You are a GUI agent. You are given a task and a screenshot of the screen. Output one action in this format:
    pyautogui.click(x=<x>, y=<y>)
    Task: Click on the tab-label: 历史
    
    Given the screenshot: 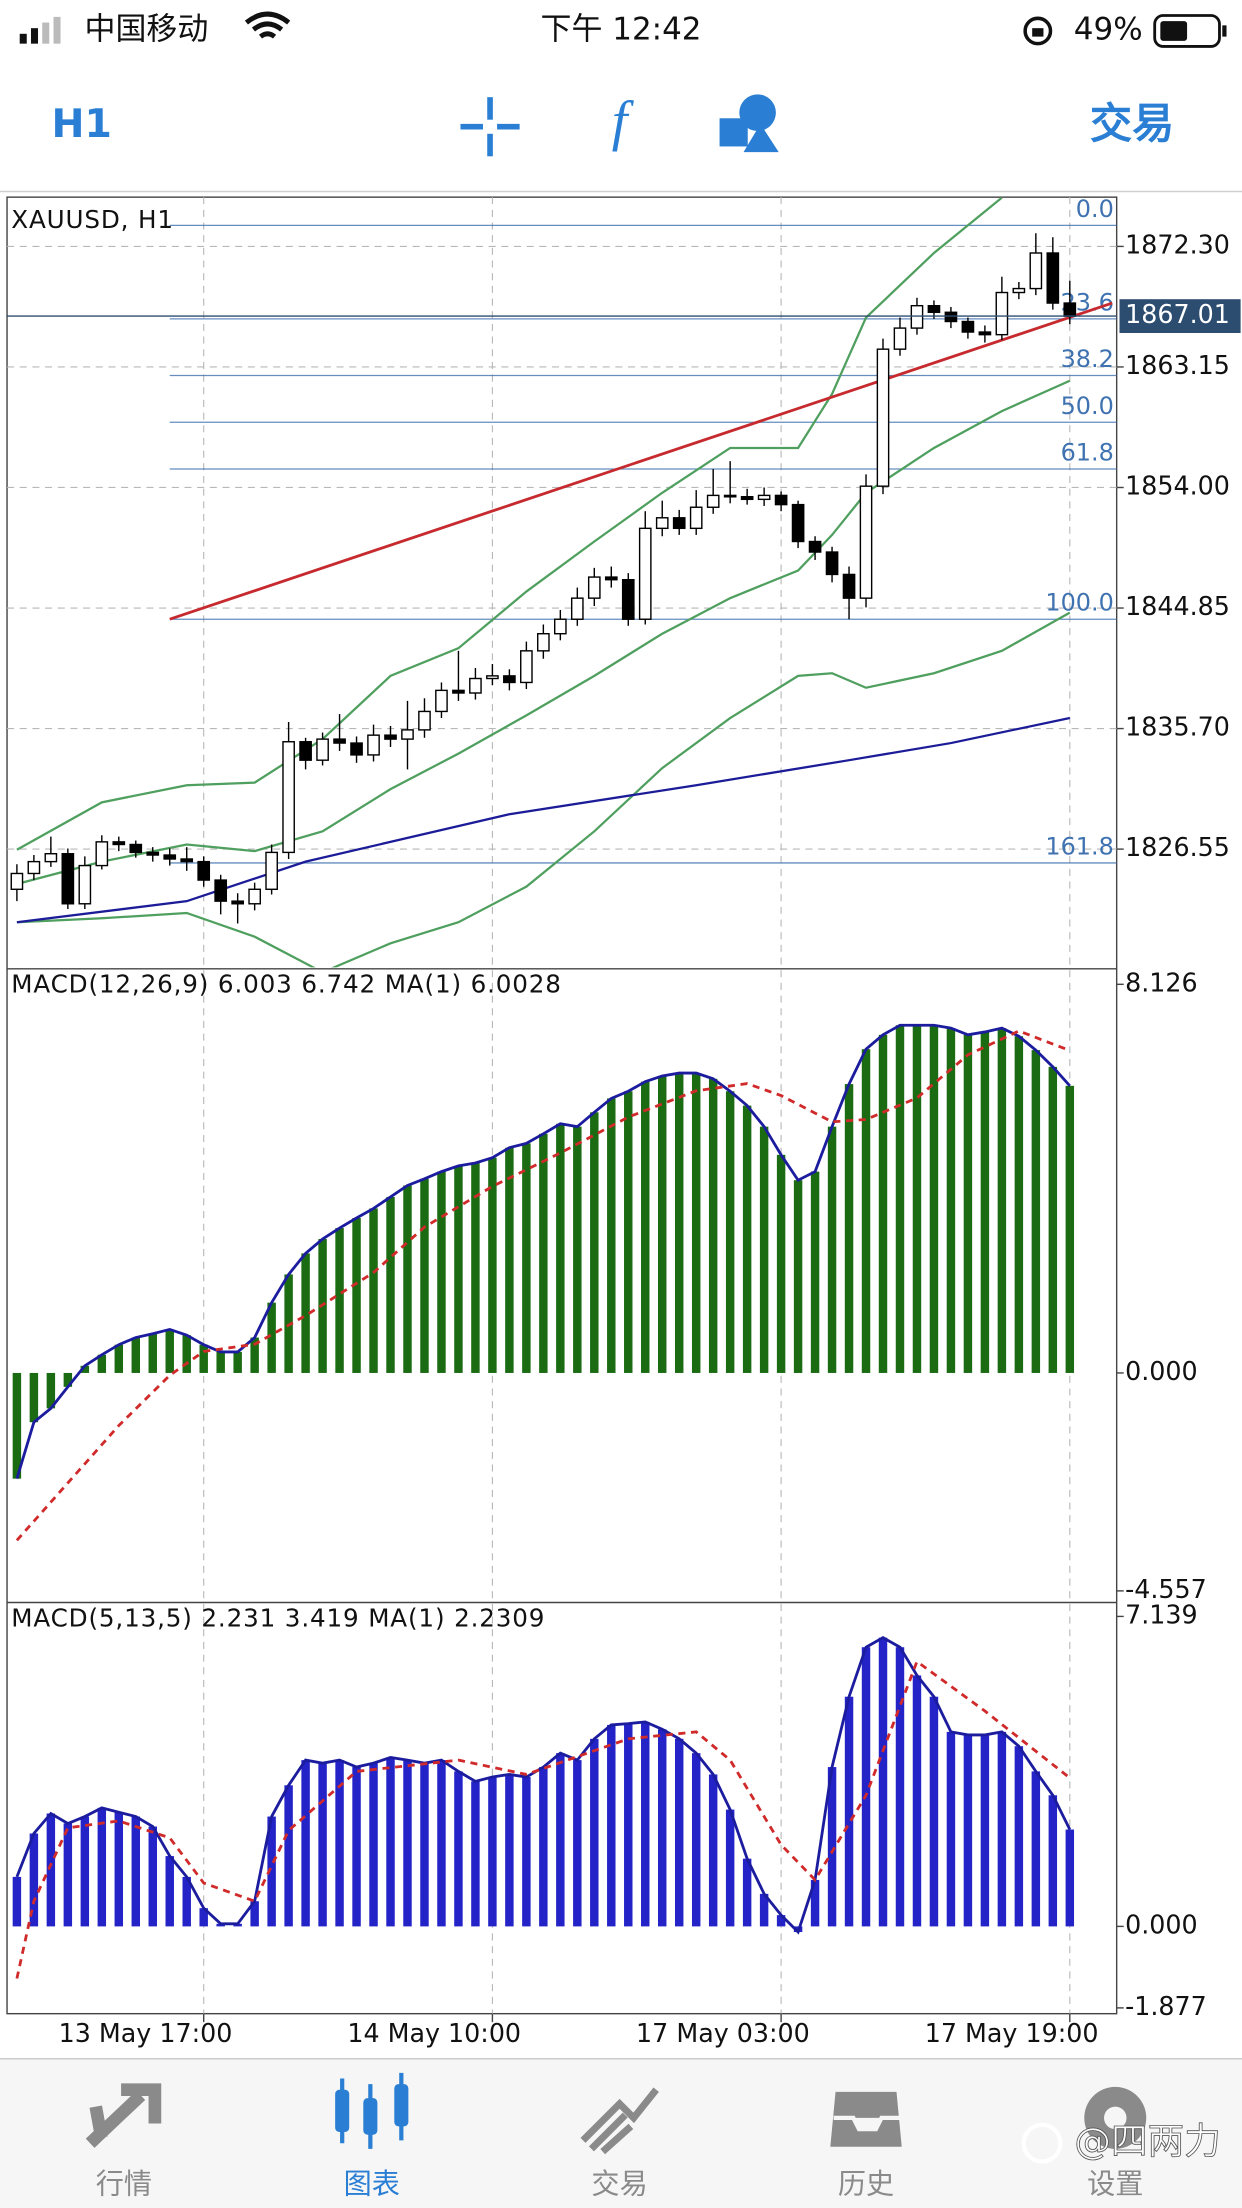 What is the action you would take?
    pyautogui.click(x=866, y=2183)
    